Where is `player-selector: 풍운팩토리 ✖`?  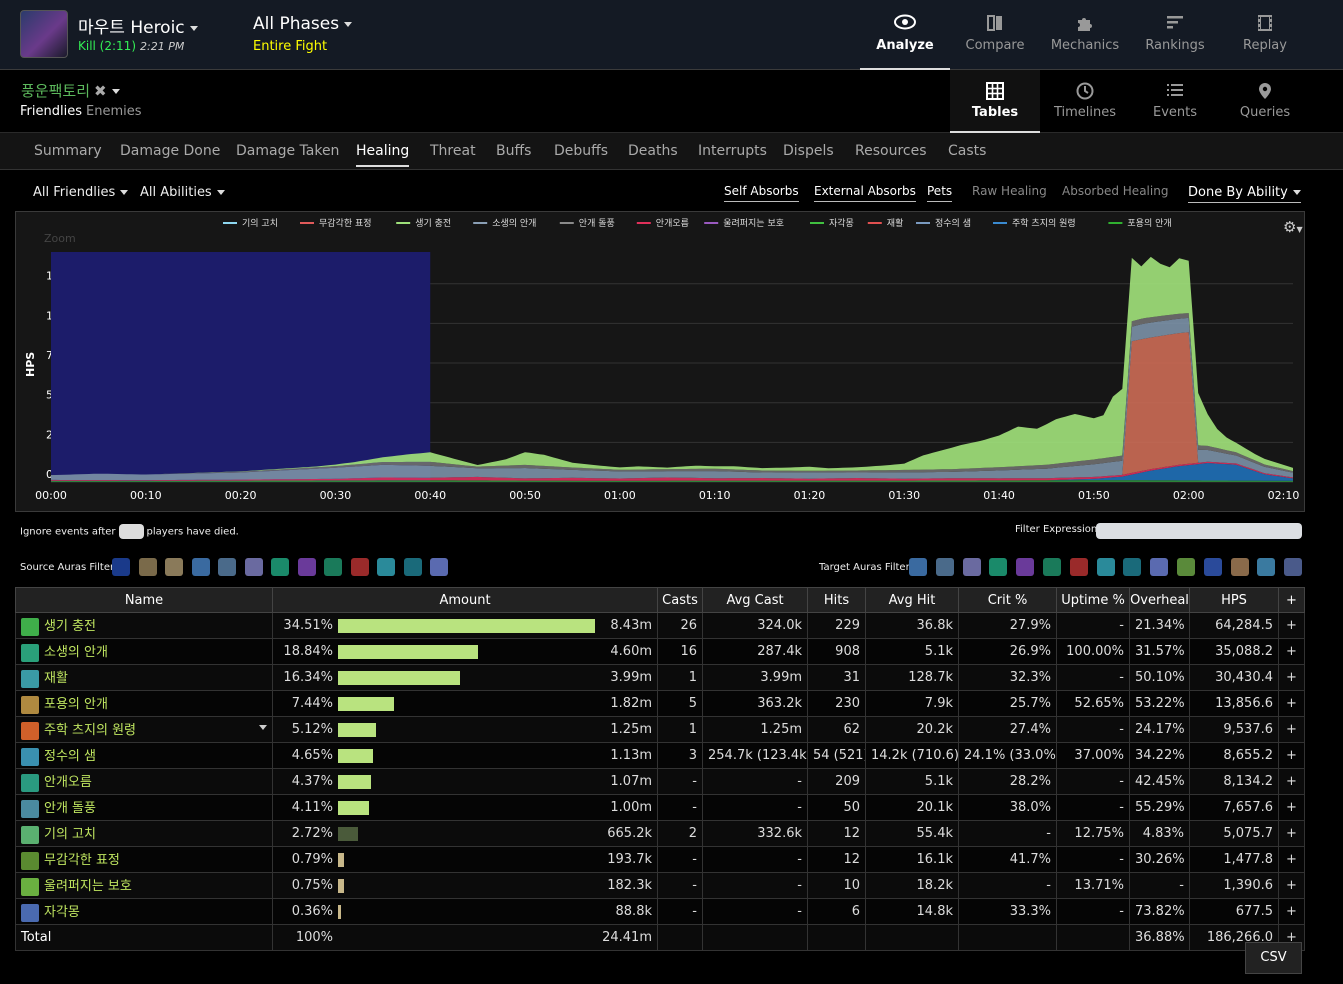 player-selector: 풍운팩토리 ✖ is located at coordinates (70, 90).